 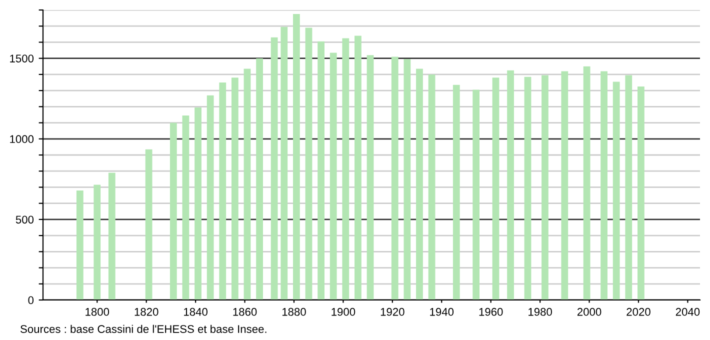 I want to click on x-tick-label: 2000, so click(x=589, y=312).